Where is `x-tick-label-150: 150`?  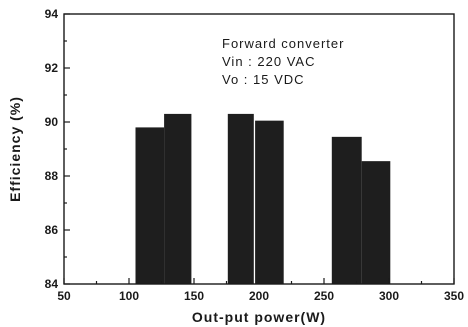
x-tick-label-150: 150 is located at coordinates (194, 296).